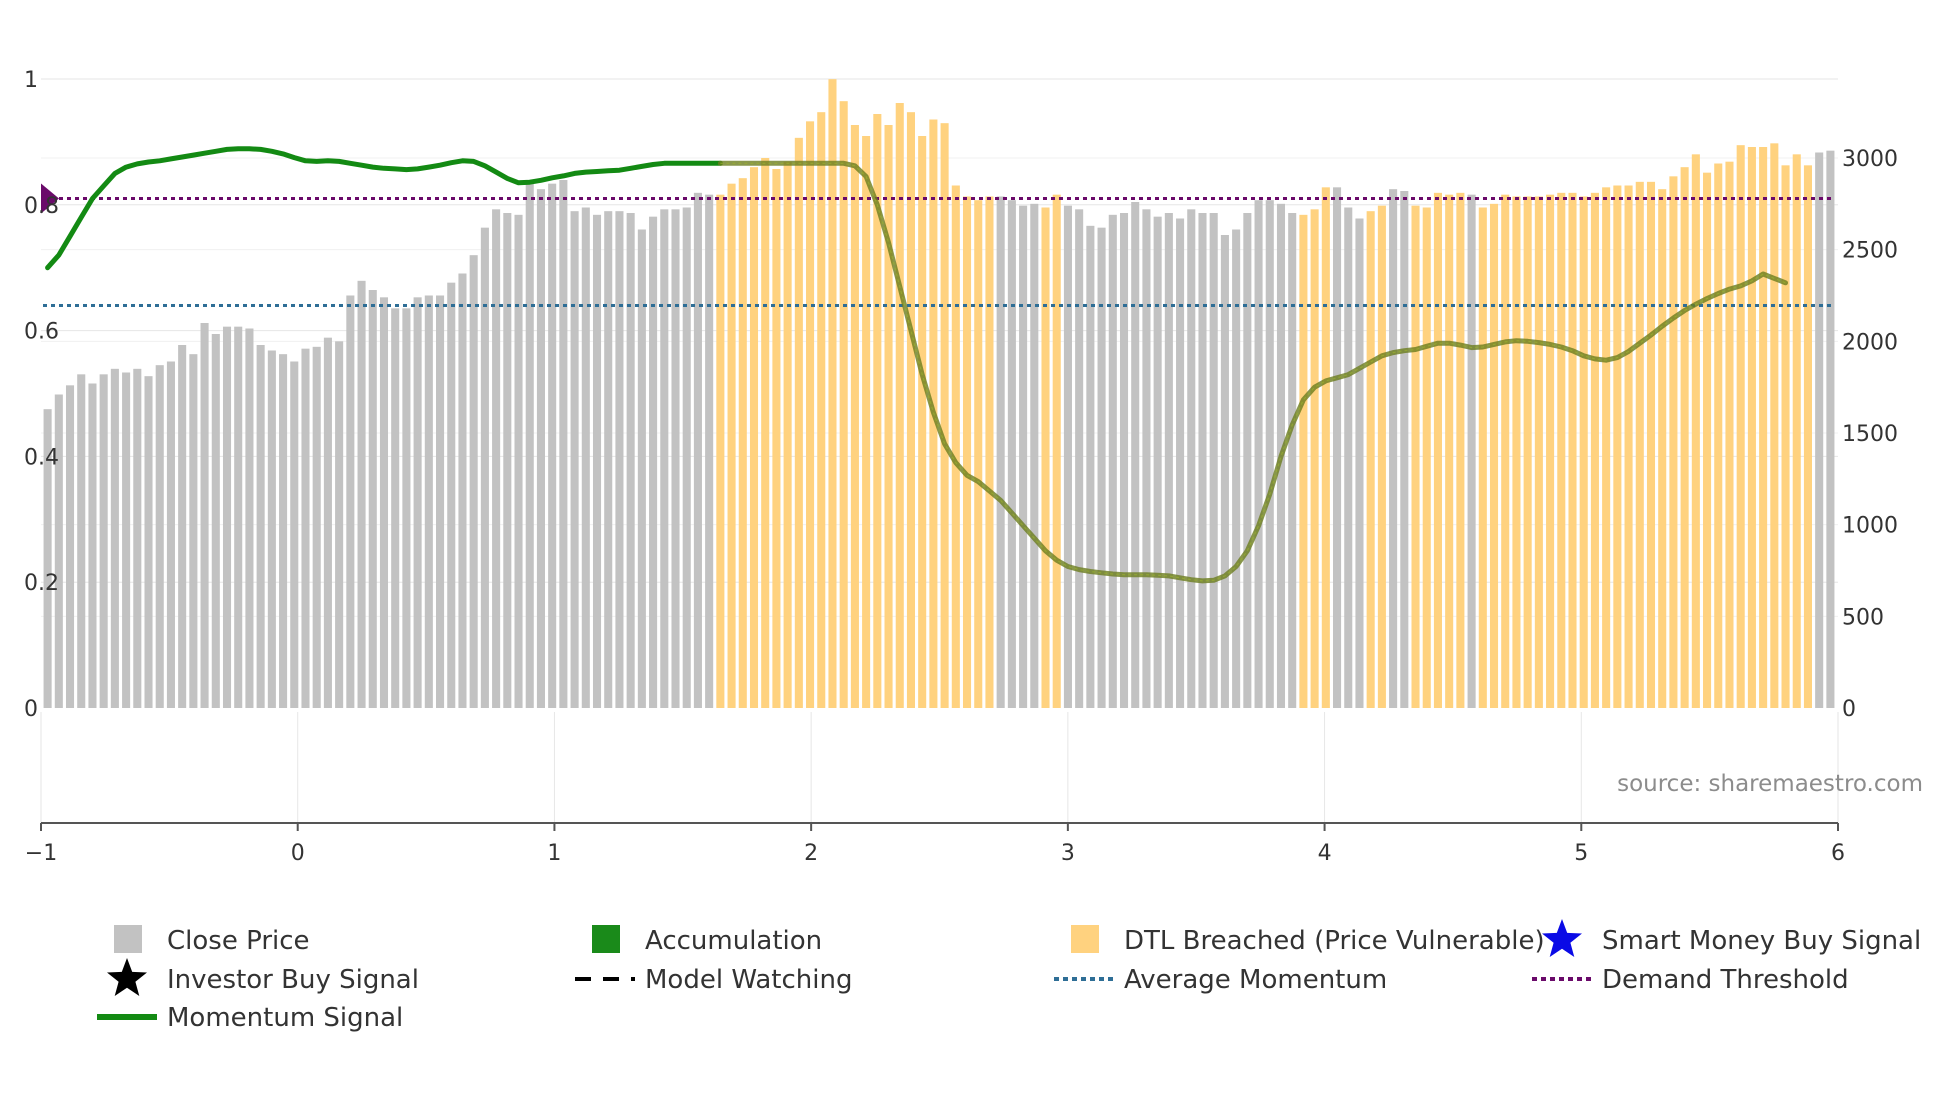 This screenshot has width=1960, height=1102. I want to click on x-axis-tick-label: 1, so click(554, 853).